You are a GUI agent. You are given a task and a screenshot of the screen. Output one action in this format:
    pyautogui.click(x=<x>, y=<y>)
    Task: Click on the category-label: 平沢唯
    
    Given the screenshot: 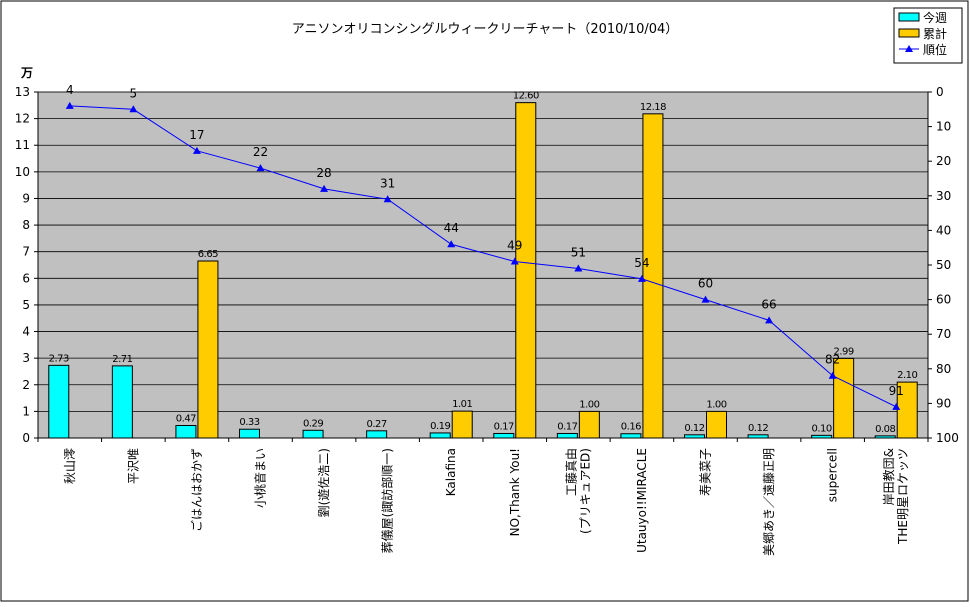 What is the action you would take?
    pyautogui.click(x=133, y=466)
    